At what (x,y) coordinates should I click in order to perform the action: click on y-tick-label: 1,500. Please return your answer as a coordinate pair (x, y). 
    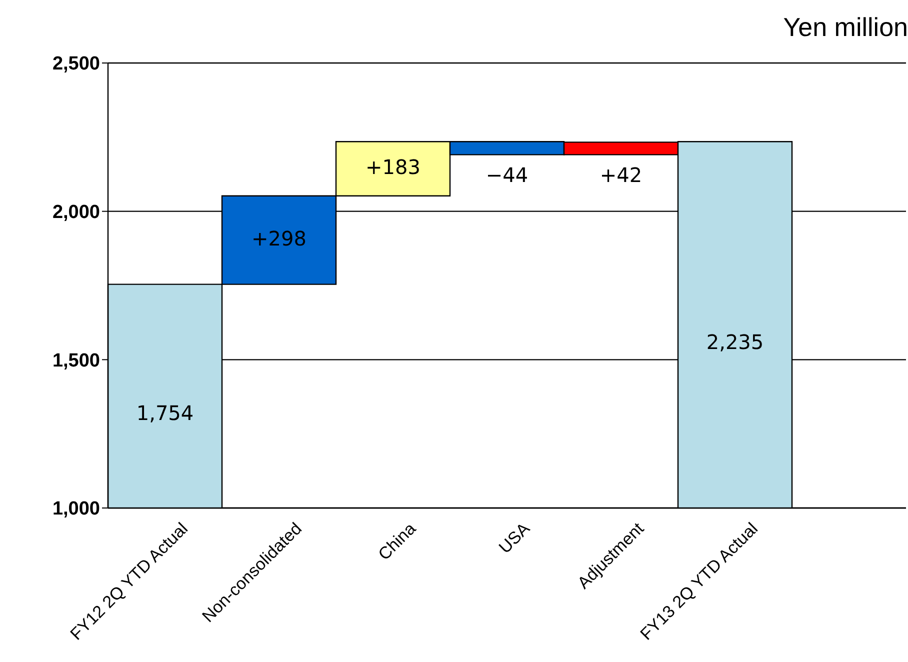
    Looking at the image, I should click on (76, 361).